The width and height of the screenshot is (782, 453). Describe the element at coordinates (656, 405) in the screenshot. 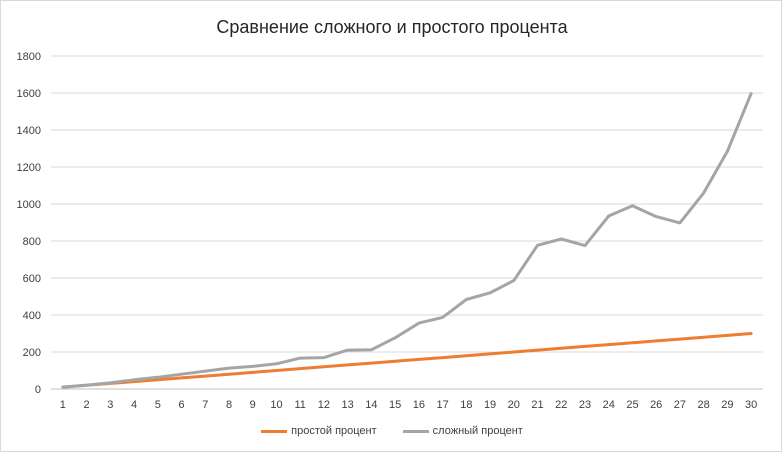

I see `x-tick-label: 26` at that location.